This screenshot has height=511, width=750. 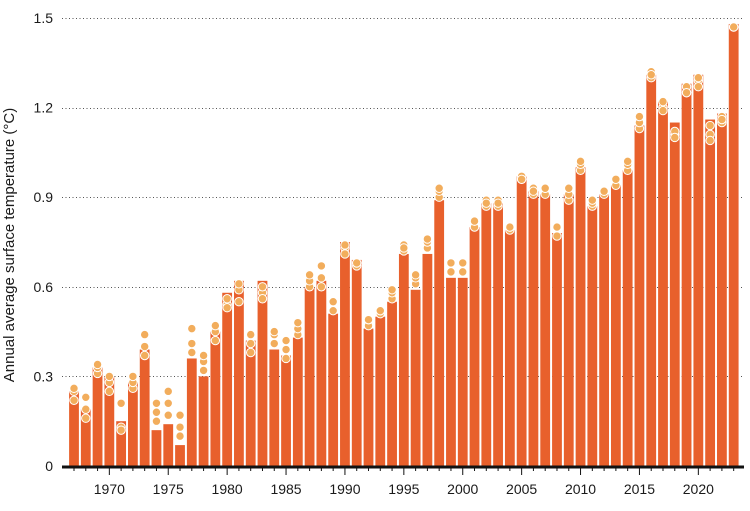 What do you see at coordinates (403, 489) in the screenshot?
I see `x-tick-label: 1995` at bounding box center [403, 489].